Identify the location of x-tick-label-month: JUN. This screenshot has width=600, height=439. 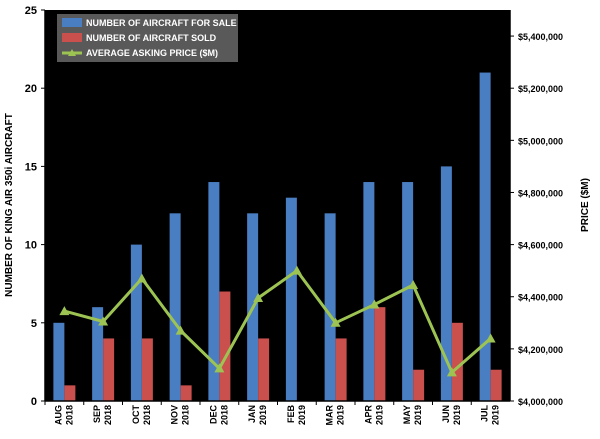
(446, 414).